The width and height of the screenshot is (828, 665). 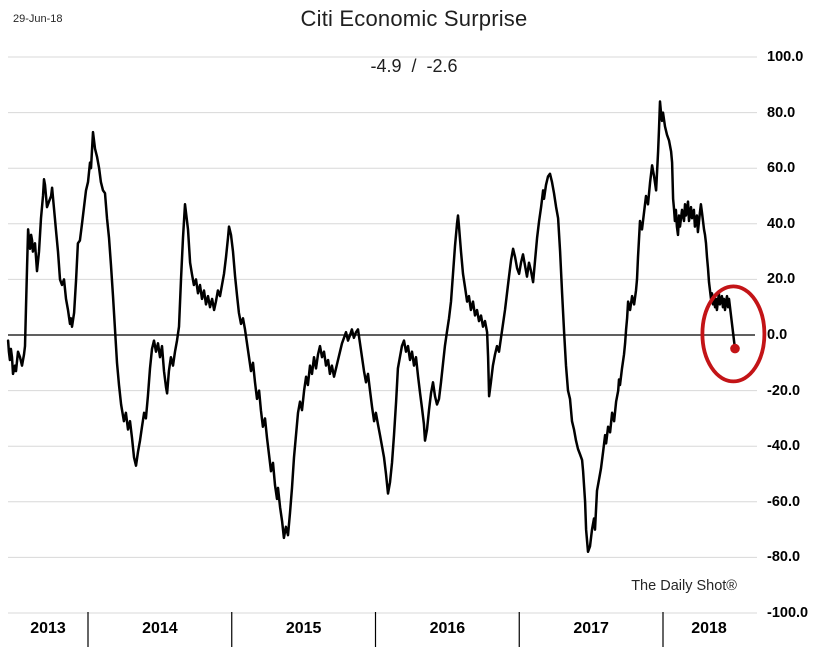 I want to click on last-point-dot, so click(x=735, y=348).